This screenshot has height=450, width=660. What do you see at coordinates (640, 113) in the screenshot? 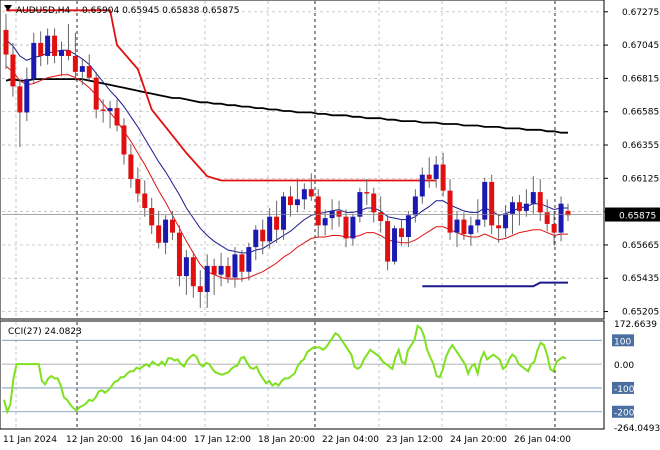
I see `price-tick-label: 0.66585` at bounding box center [640, 113].